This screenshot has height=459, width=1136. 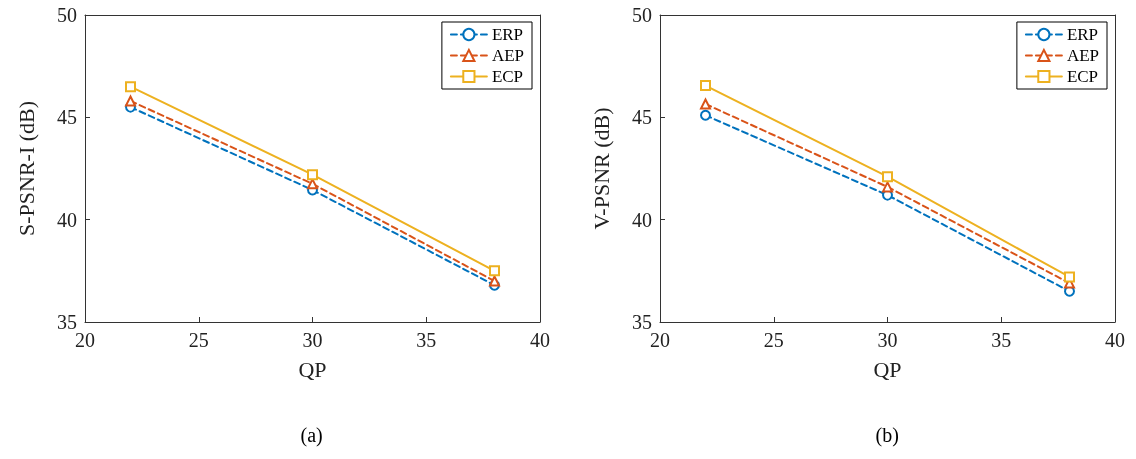 I want to click on y-axis-title: V-PSNR (dB), so click(x=601, y=168).